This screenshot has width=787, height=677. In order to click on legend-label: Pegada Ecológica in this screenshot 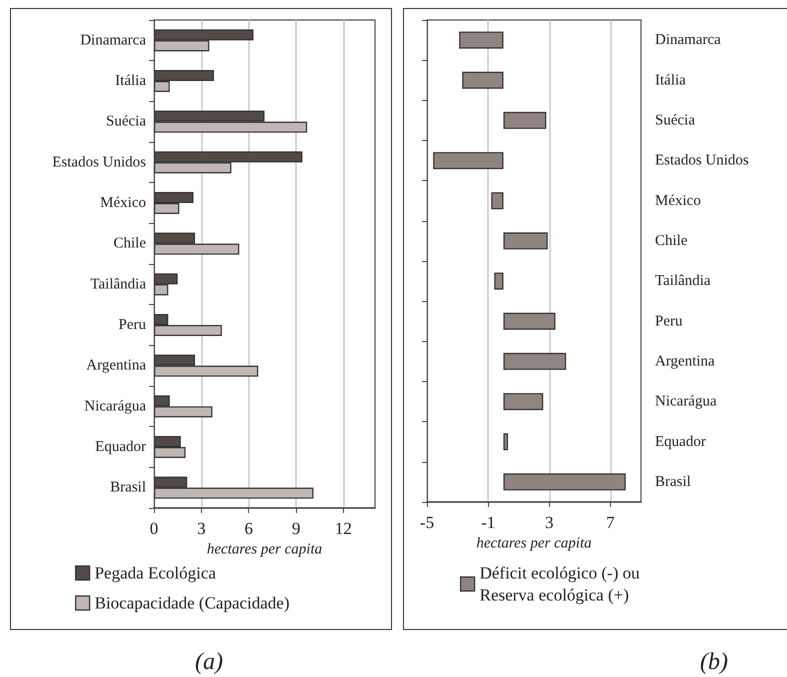, I will do `click(155, 573)`.